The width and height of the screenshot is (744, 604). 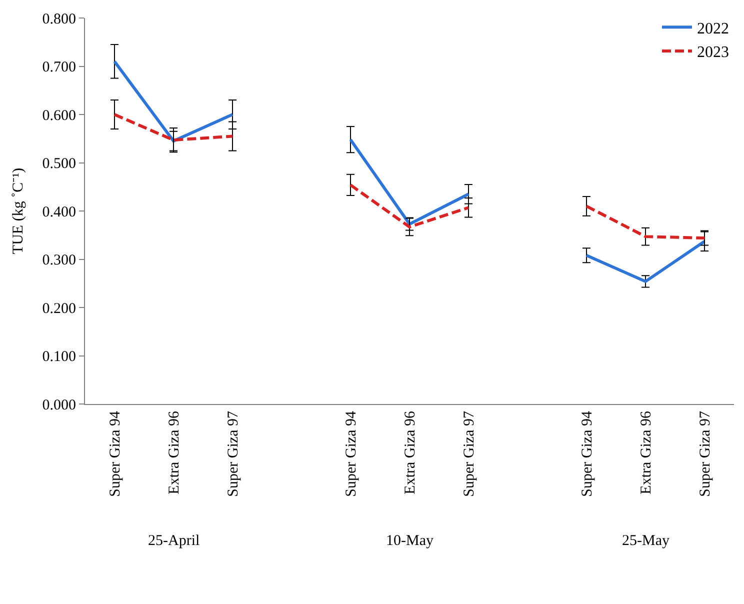 I want to click on text: 25-April, so click(x=174, y=541).